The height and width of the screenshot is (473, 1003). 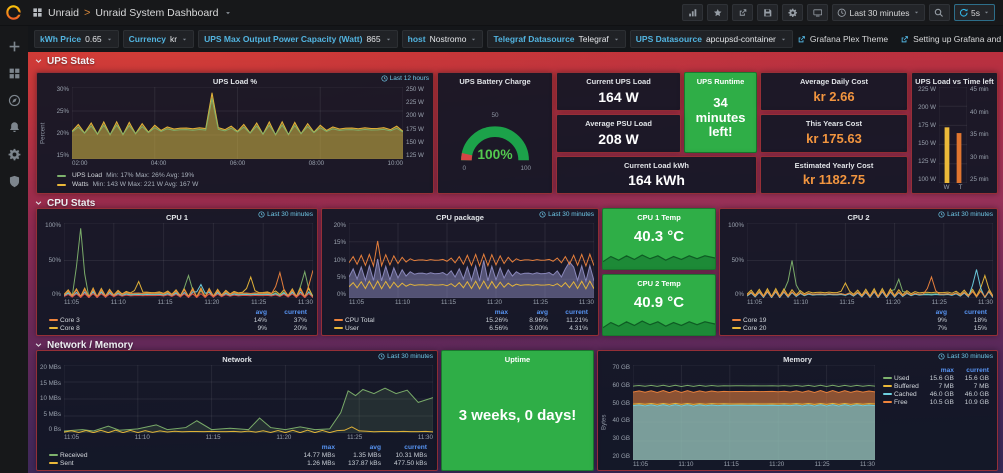 I want to click on legend-item: CPU Total 15.26% 8.96% 11.21%, so click(x=461, y=321).